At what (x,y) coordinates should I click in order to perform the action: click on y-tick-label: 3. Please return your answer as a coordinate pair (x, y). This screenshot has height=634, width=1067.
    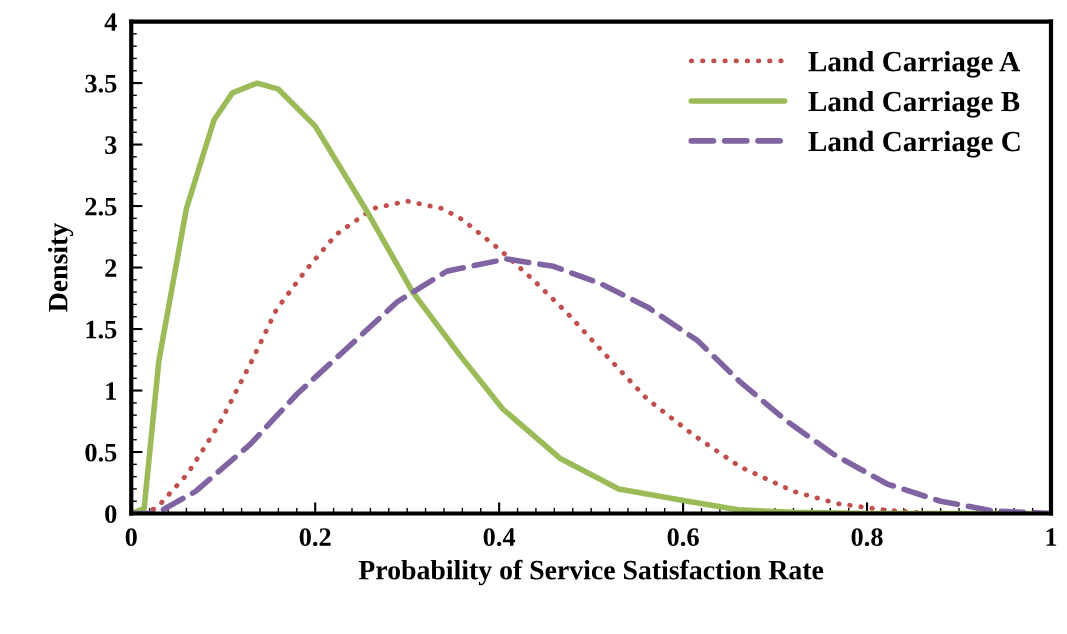
    Looking at the image, I should click on (111, 145).